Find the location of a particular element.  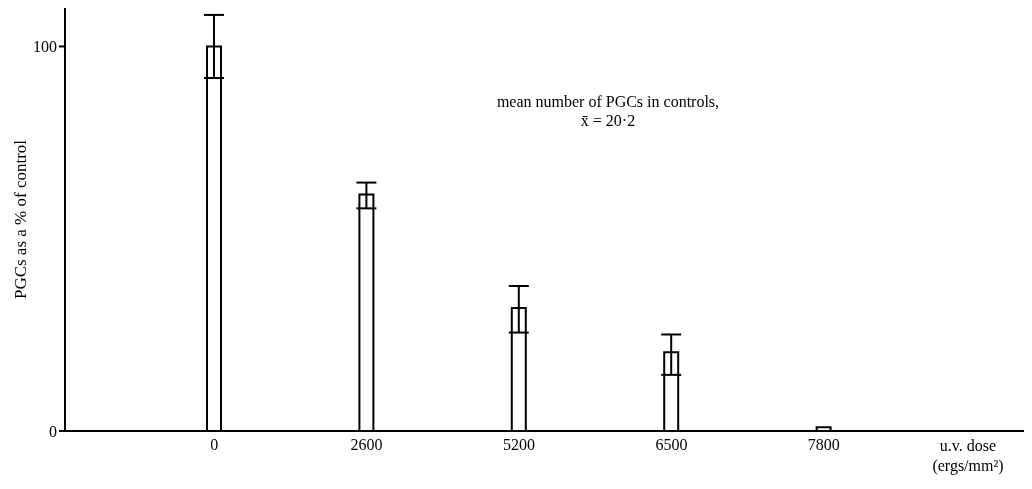

x-axis-title: u.v. dose (ergs/mm²) is located at coordinates (968, 456).